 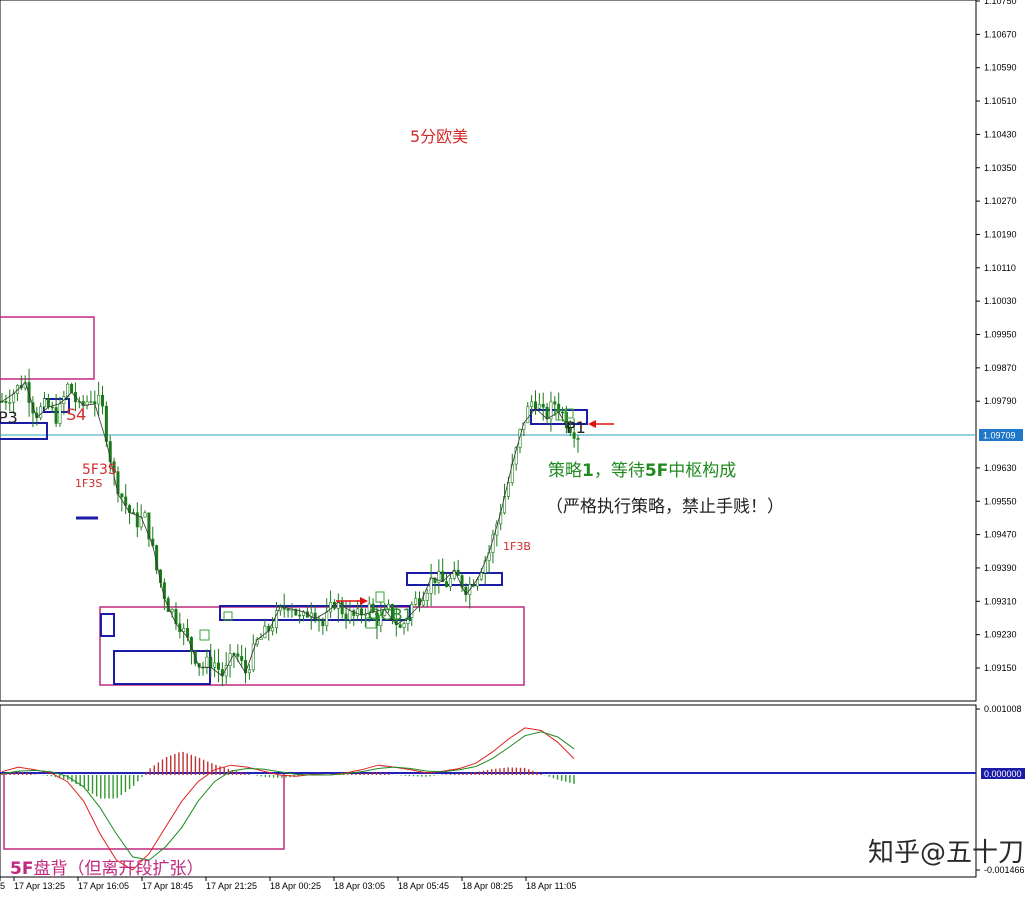 What do you see at coordinates (1004, 870) in the screenshot?
I see `macd-bottom-label: -0.001466` at bounding box center [1004, 870].